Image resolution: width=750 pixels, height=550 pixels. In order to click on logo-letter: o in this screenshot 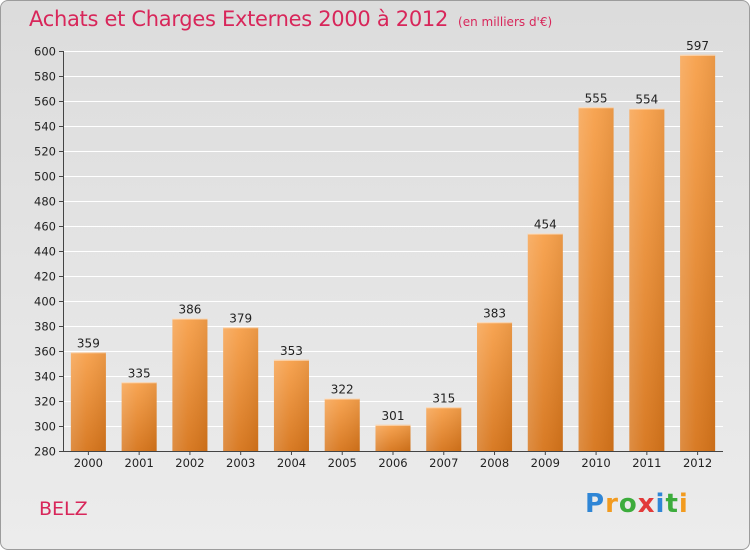, I will do `click(628, 504)`.